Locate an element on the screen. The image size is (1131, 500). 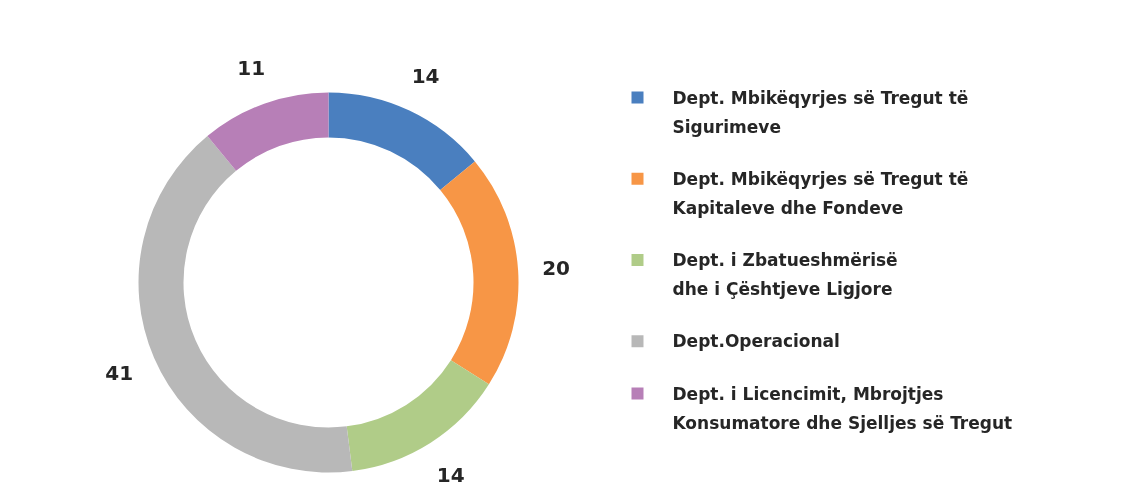
legend-label: Dept. i Zbatueshmërisë dhe i Çështjeve Ligjore is located at coordinates (785, 274).